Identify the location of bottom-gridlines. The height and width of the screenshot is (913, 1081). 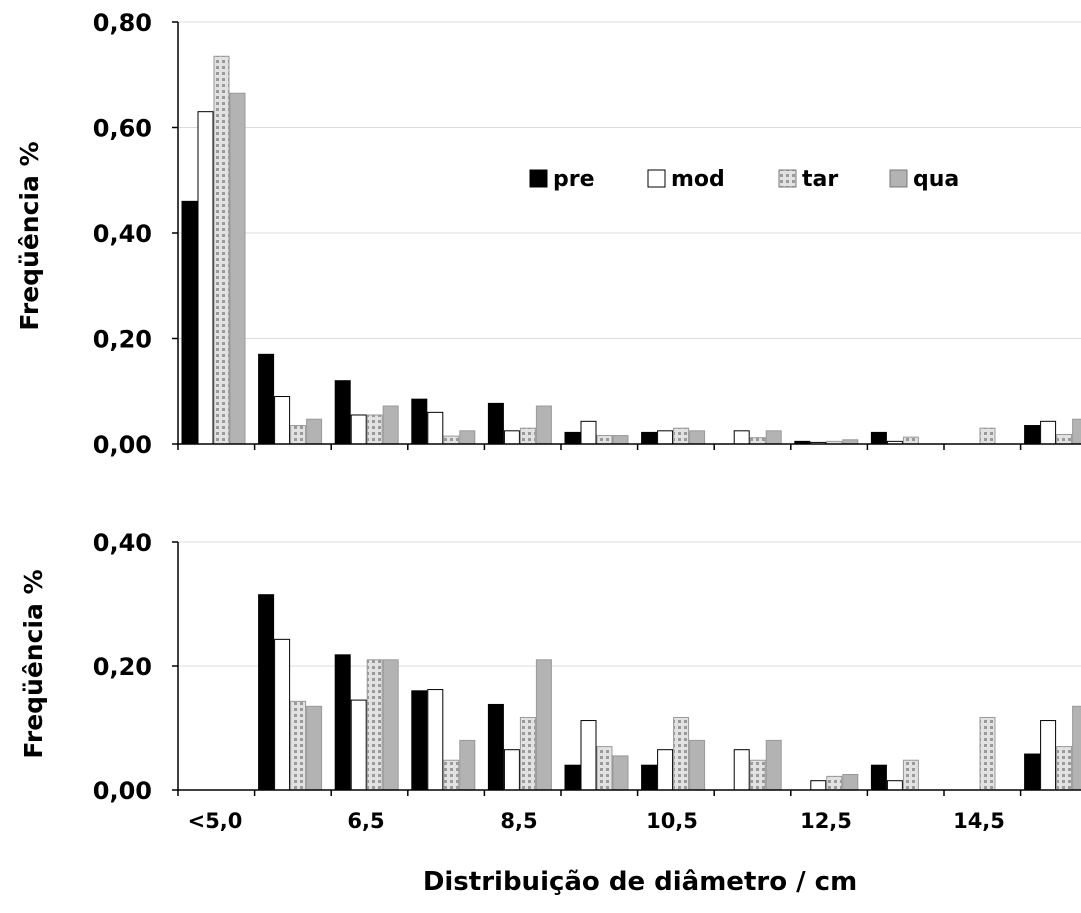
(629, 604).